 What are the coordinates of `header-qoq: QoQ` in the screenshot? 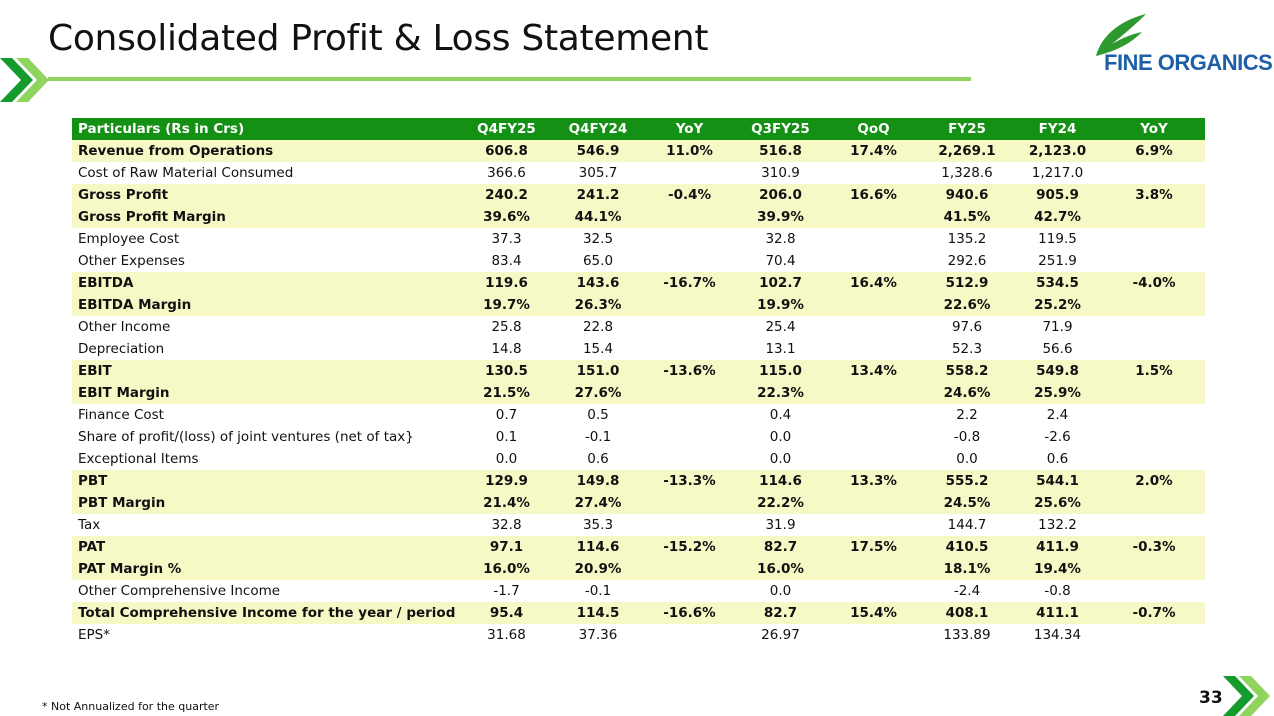 It's located at (873, 129).